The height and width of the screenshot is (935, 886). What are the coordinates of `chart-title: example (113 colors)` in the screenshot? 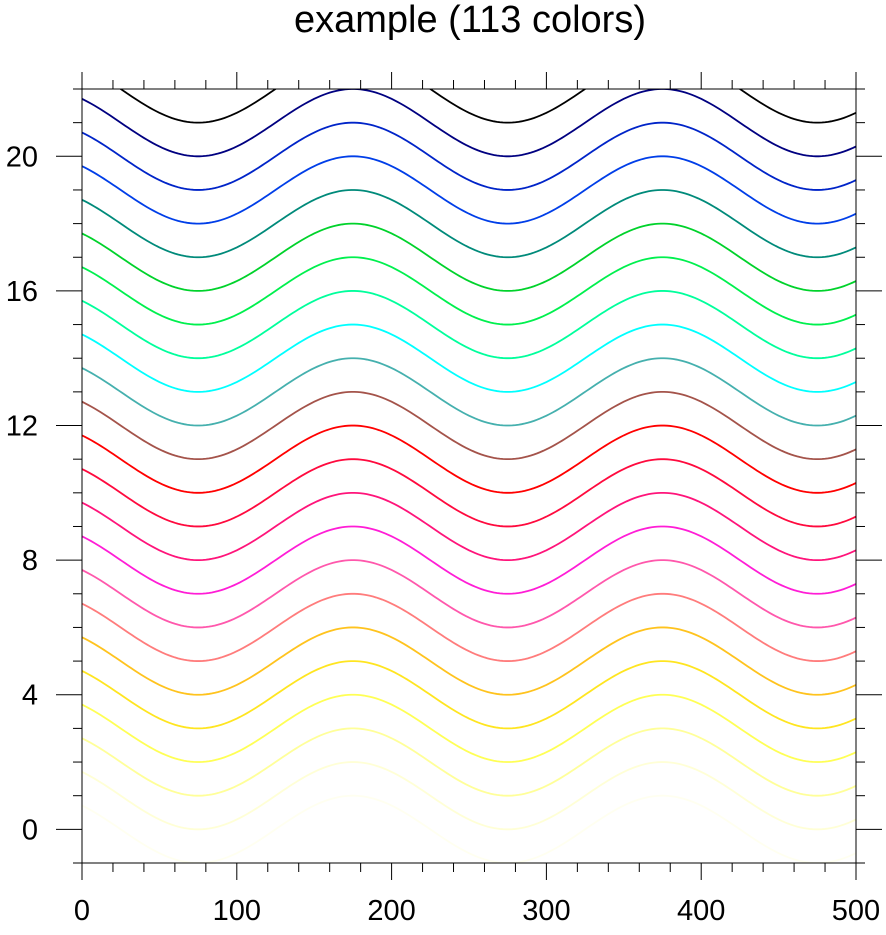 It's located at (470, 20).